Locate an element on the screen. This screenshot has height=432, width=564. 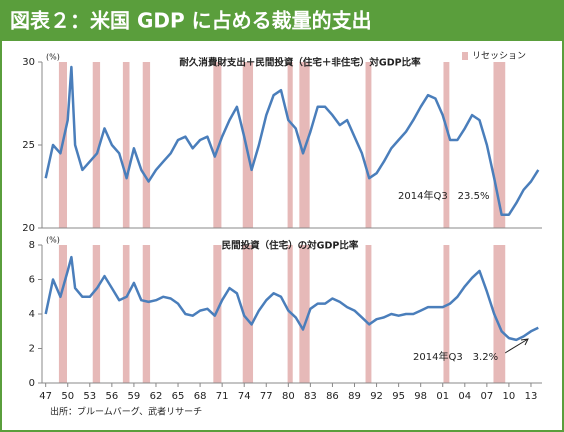
legend-swatch is located at coordinates (465, 56).